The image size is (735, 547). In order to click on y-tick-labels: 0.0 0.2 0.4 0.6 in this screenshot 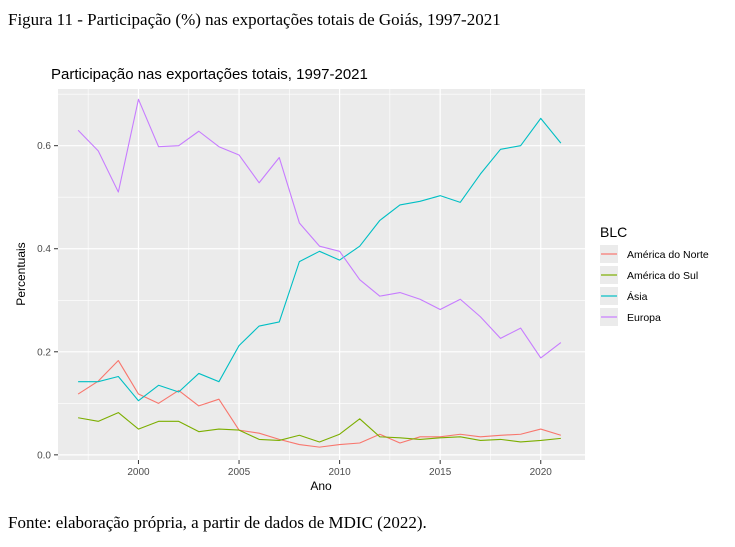, I will do `click(44, 301)`.